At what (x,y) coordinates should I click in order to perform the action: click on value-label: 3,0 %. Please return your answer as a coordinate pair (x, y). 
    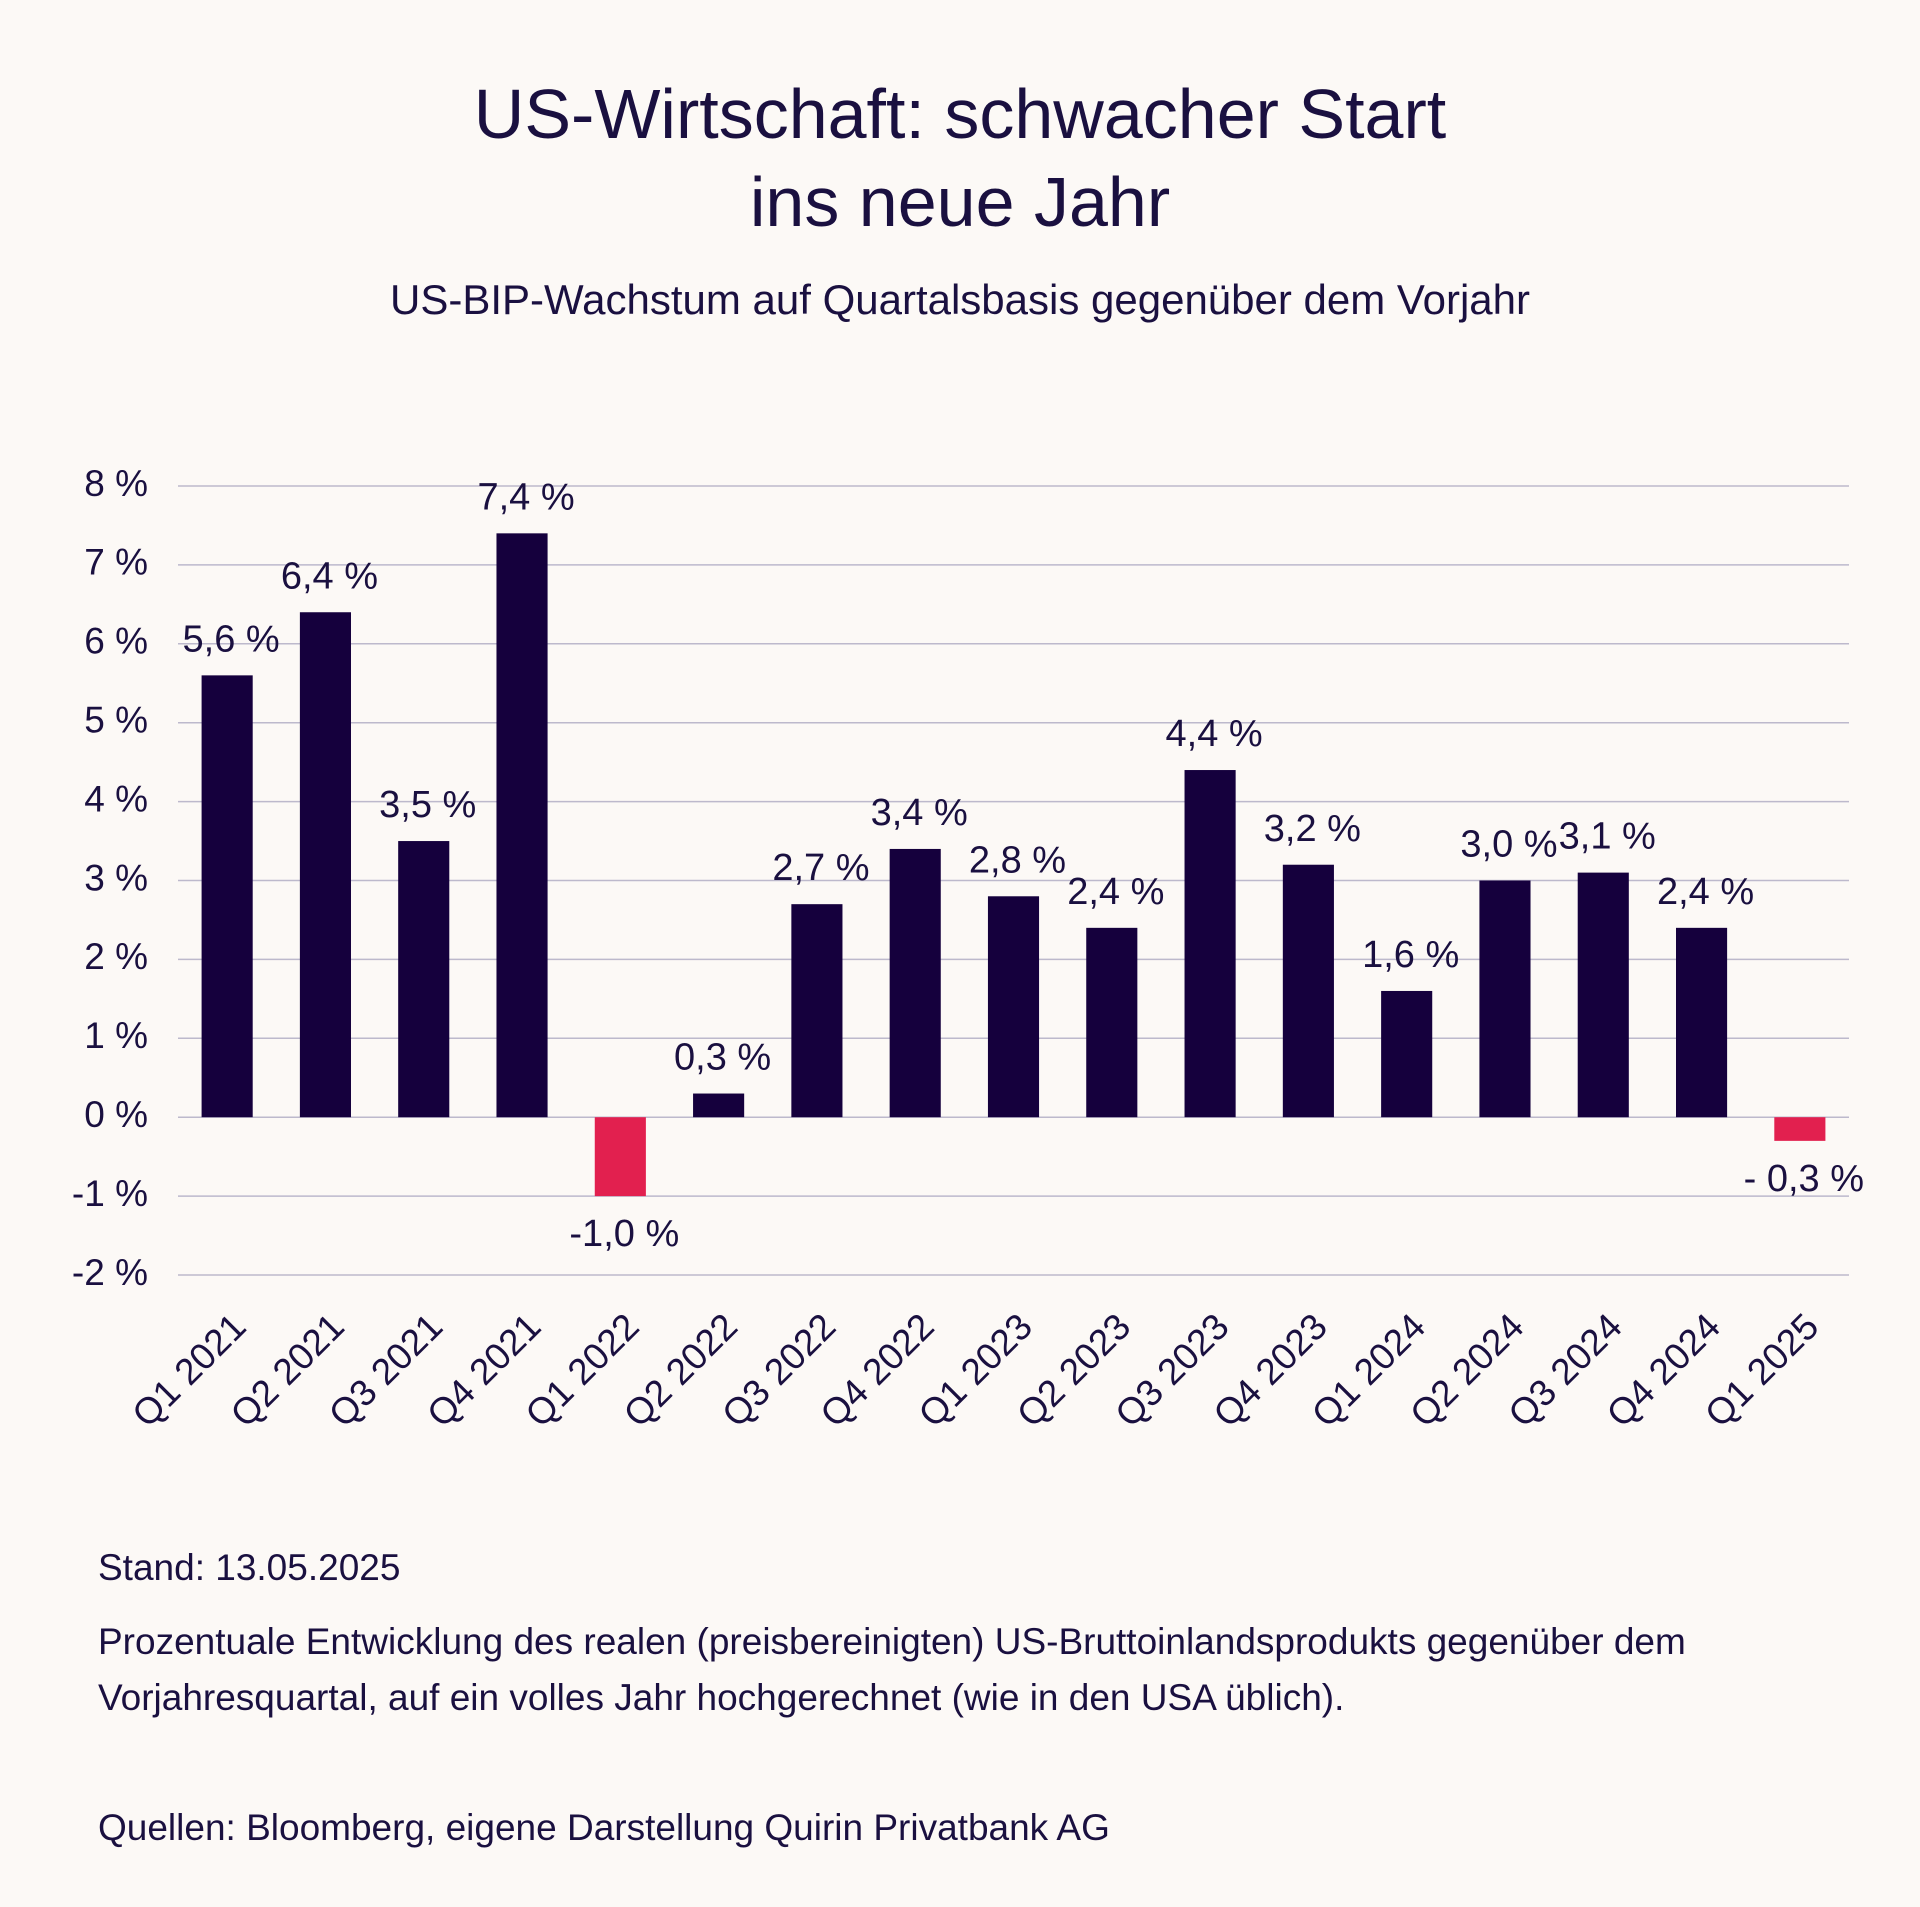
    Looking at the image, I should click on (1508, 845).